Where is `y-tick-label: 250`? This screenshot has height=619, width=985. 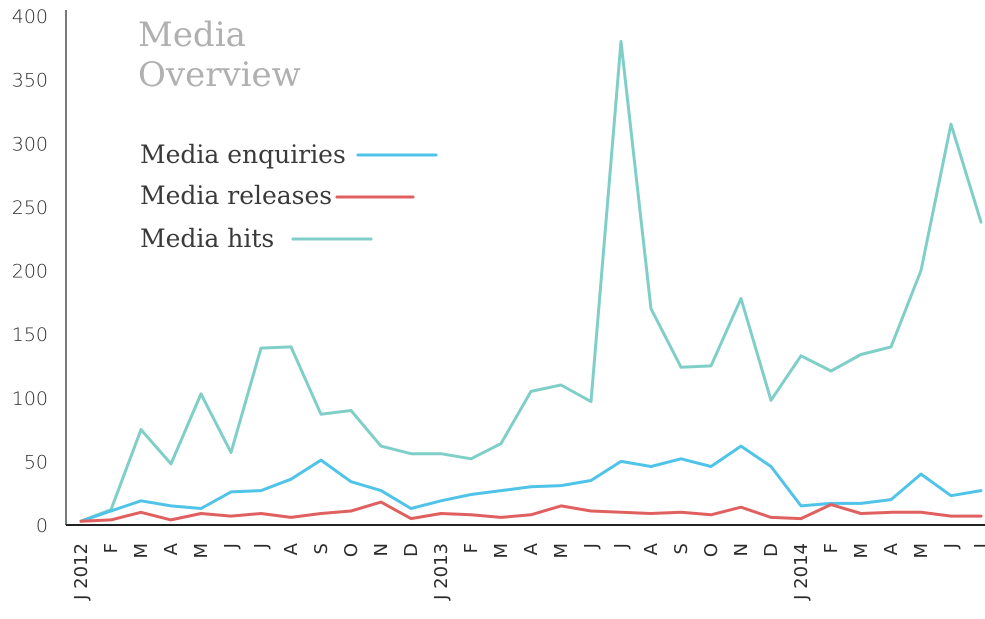 y-tick-label: 250 is located at coordinates (30, 208).